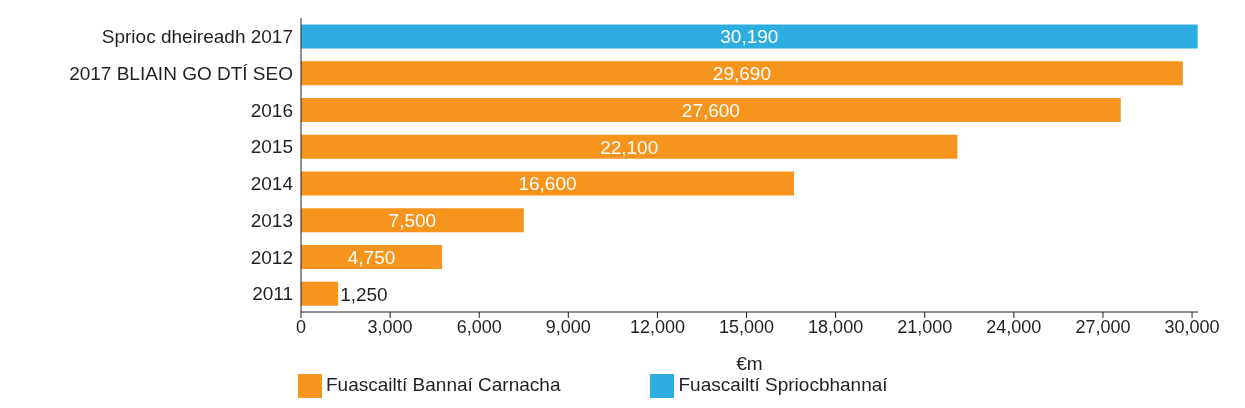 This screenshot has height=408, width=1245. What do you see at coordinates (749, 363) in the screenshot?
I see `x-axis-title: €m` at bounding box center [749, 363].